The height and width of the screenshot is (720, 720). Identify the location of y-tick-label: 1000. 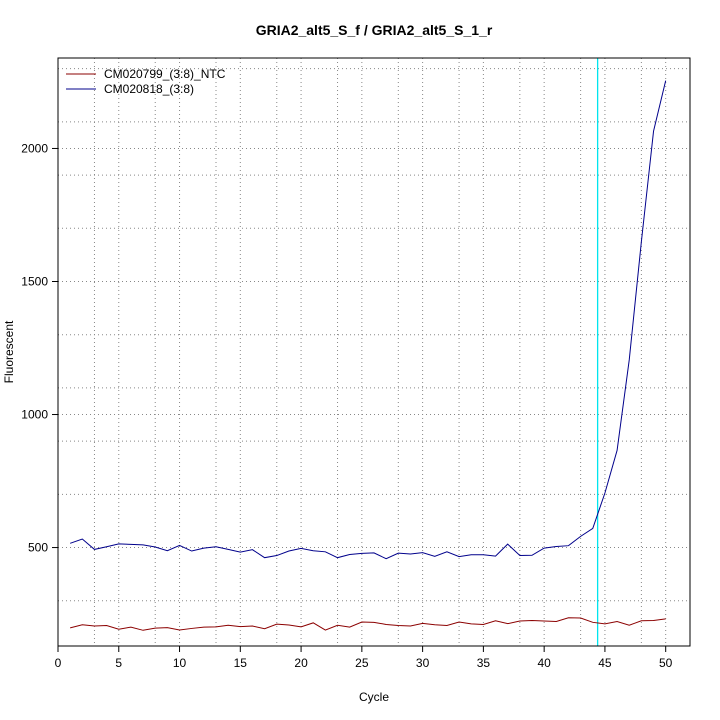
(34, 415).